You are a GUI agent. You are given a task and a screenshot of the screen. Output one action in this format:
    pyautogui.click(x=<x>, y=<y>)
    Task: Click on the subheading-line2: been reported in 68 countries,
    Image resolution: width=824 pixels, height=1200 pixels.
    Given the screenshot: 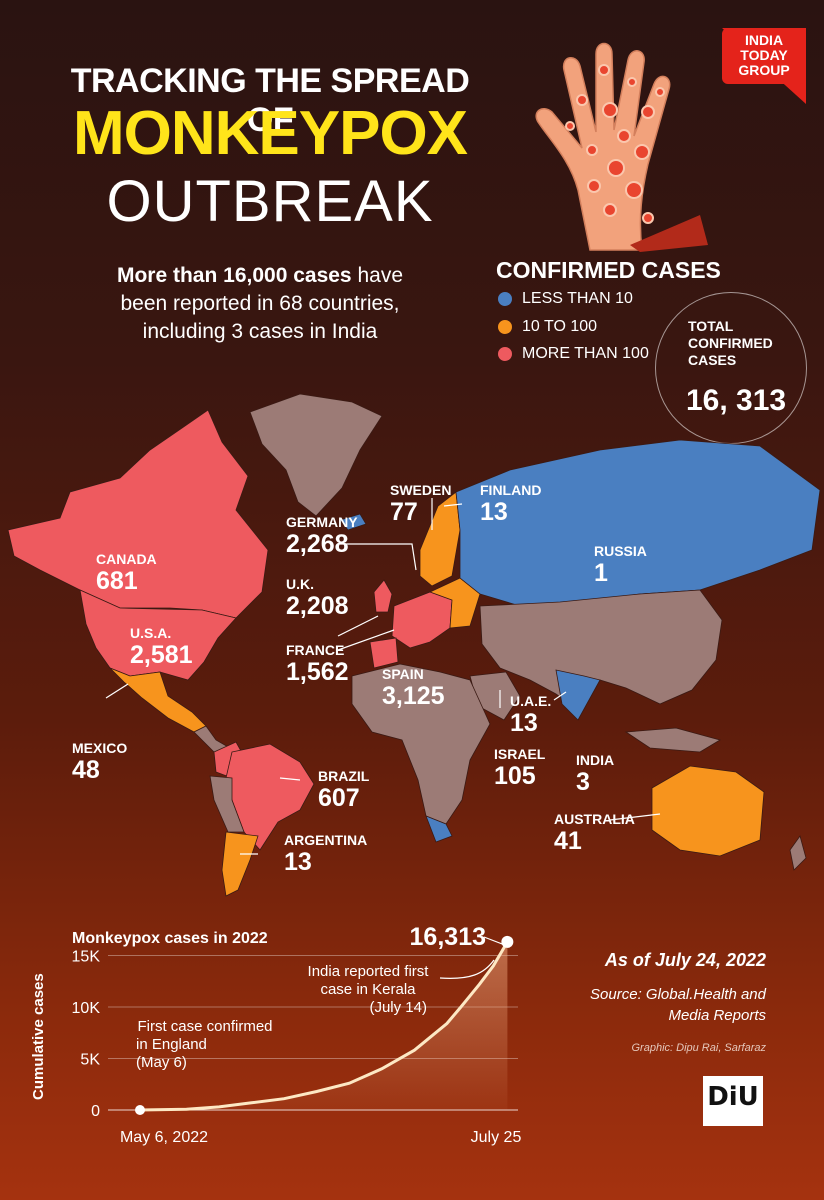 What is the action you would take?
    pyautogui.click(x=260, y=303)
    